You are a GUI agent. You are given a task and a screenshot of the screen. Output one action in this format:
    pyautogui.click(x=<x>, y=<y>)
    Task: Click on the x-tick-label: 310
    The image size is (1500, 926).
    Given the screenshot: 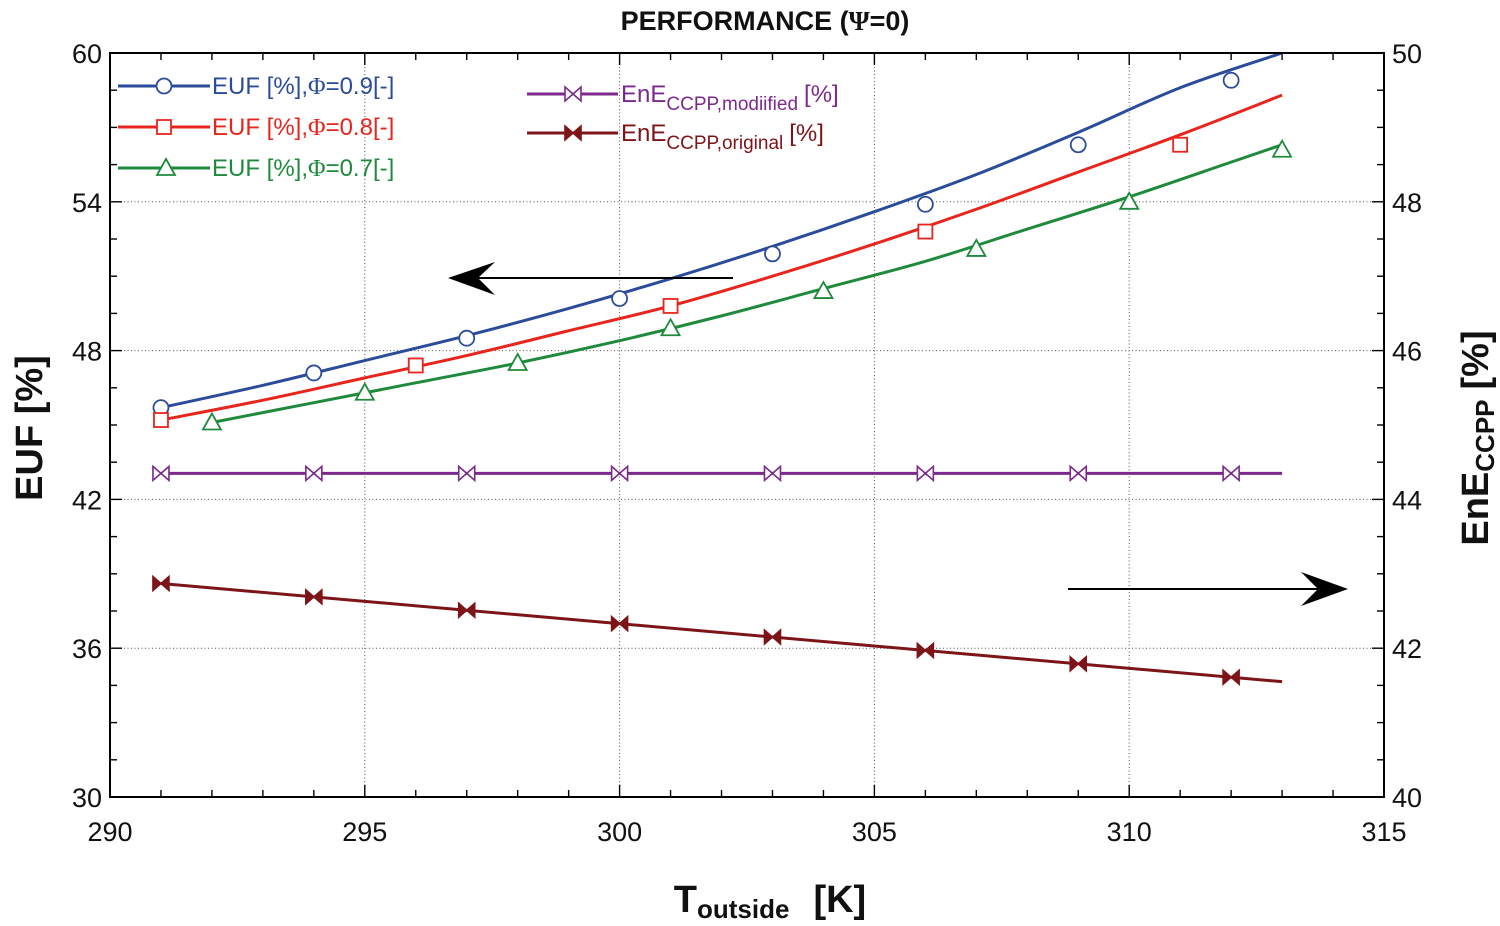 What is the action you would take?
    pyautogui.click(x=1129, y=832)
    